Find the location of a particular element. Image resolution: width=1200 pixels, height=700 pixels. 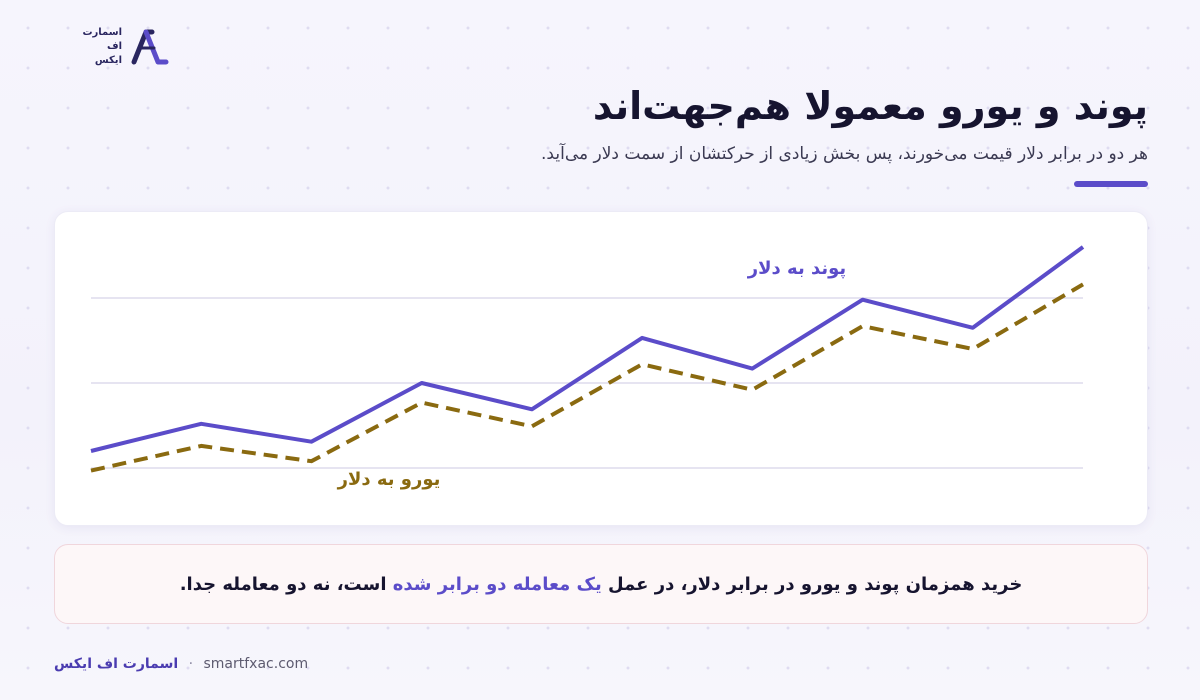

brand-logo: اسمارت اف ایکس is located at coordinates (124, 48).